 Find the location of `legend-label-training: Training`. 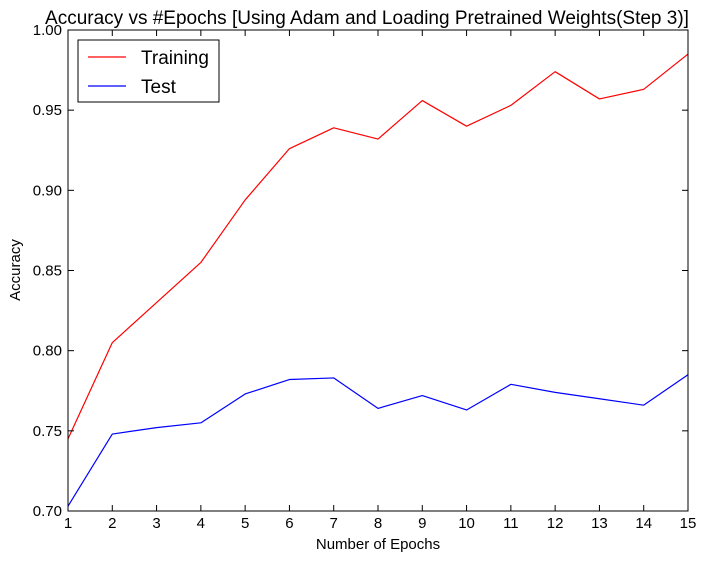

legend-label-training: Training is located at coordinates (175, 58).